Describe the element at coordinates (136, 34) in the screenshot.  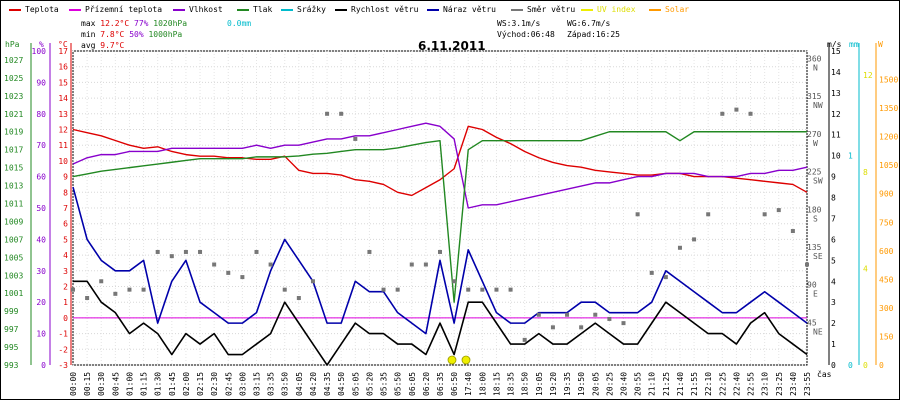
I see `min-humidity: 50%` at that location.